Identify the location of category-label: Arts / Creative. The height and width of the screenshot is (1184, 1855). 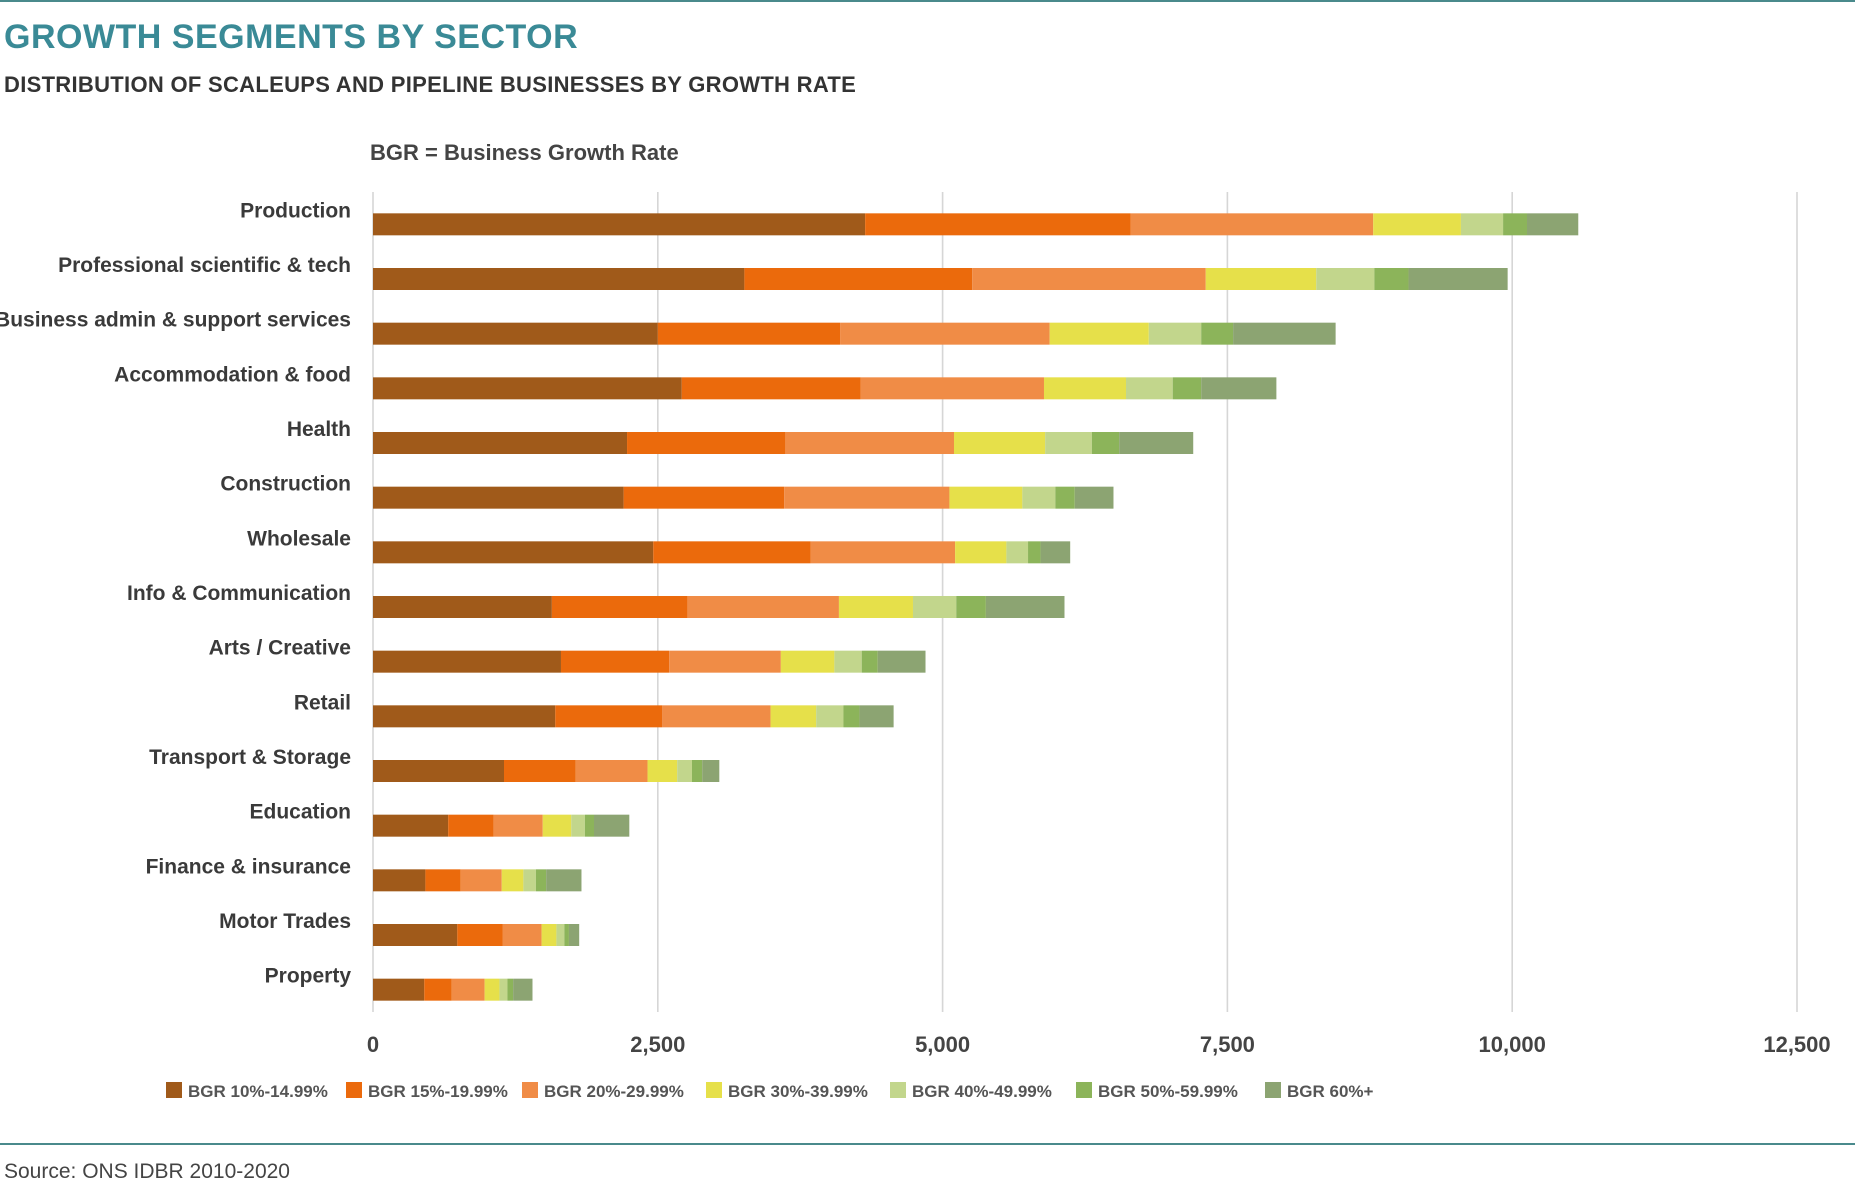
(280, 648).